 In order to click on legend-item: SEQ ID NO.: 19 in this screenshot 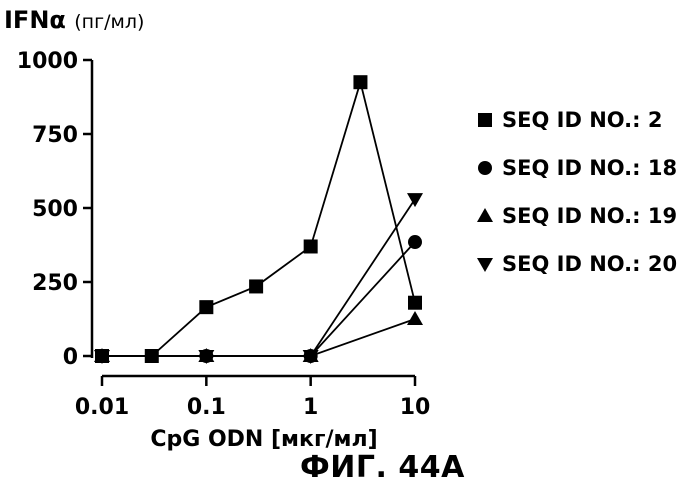, I will do `click(575, 216)`.